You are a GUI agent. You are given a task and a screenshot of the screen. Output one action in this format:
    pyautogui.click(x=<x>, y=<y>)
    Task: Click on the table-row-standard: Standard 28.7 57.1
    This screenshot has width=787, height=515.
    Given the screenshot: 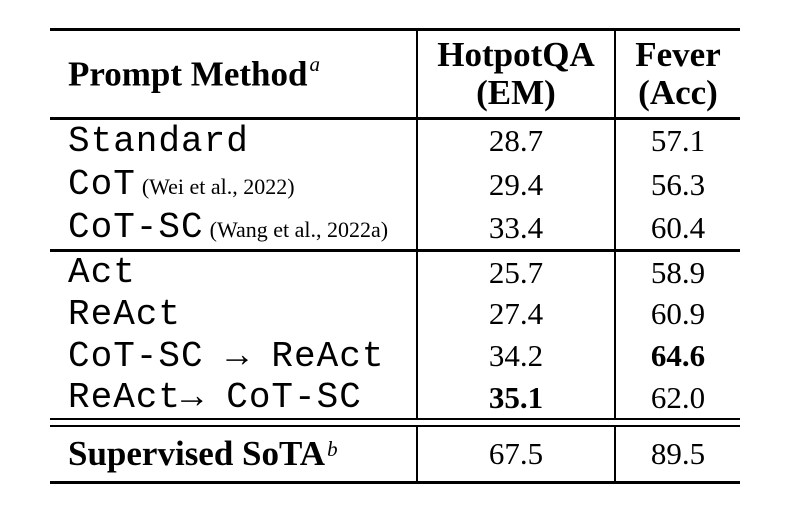 What is the action you would take?
    pyautogui.click(x=395, y=140)
    